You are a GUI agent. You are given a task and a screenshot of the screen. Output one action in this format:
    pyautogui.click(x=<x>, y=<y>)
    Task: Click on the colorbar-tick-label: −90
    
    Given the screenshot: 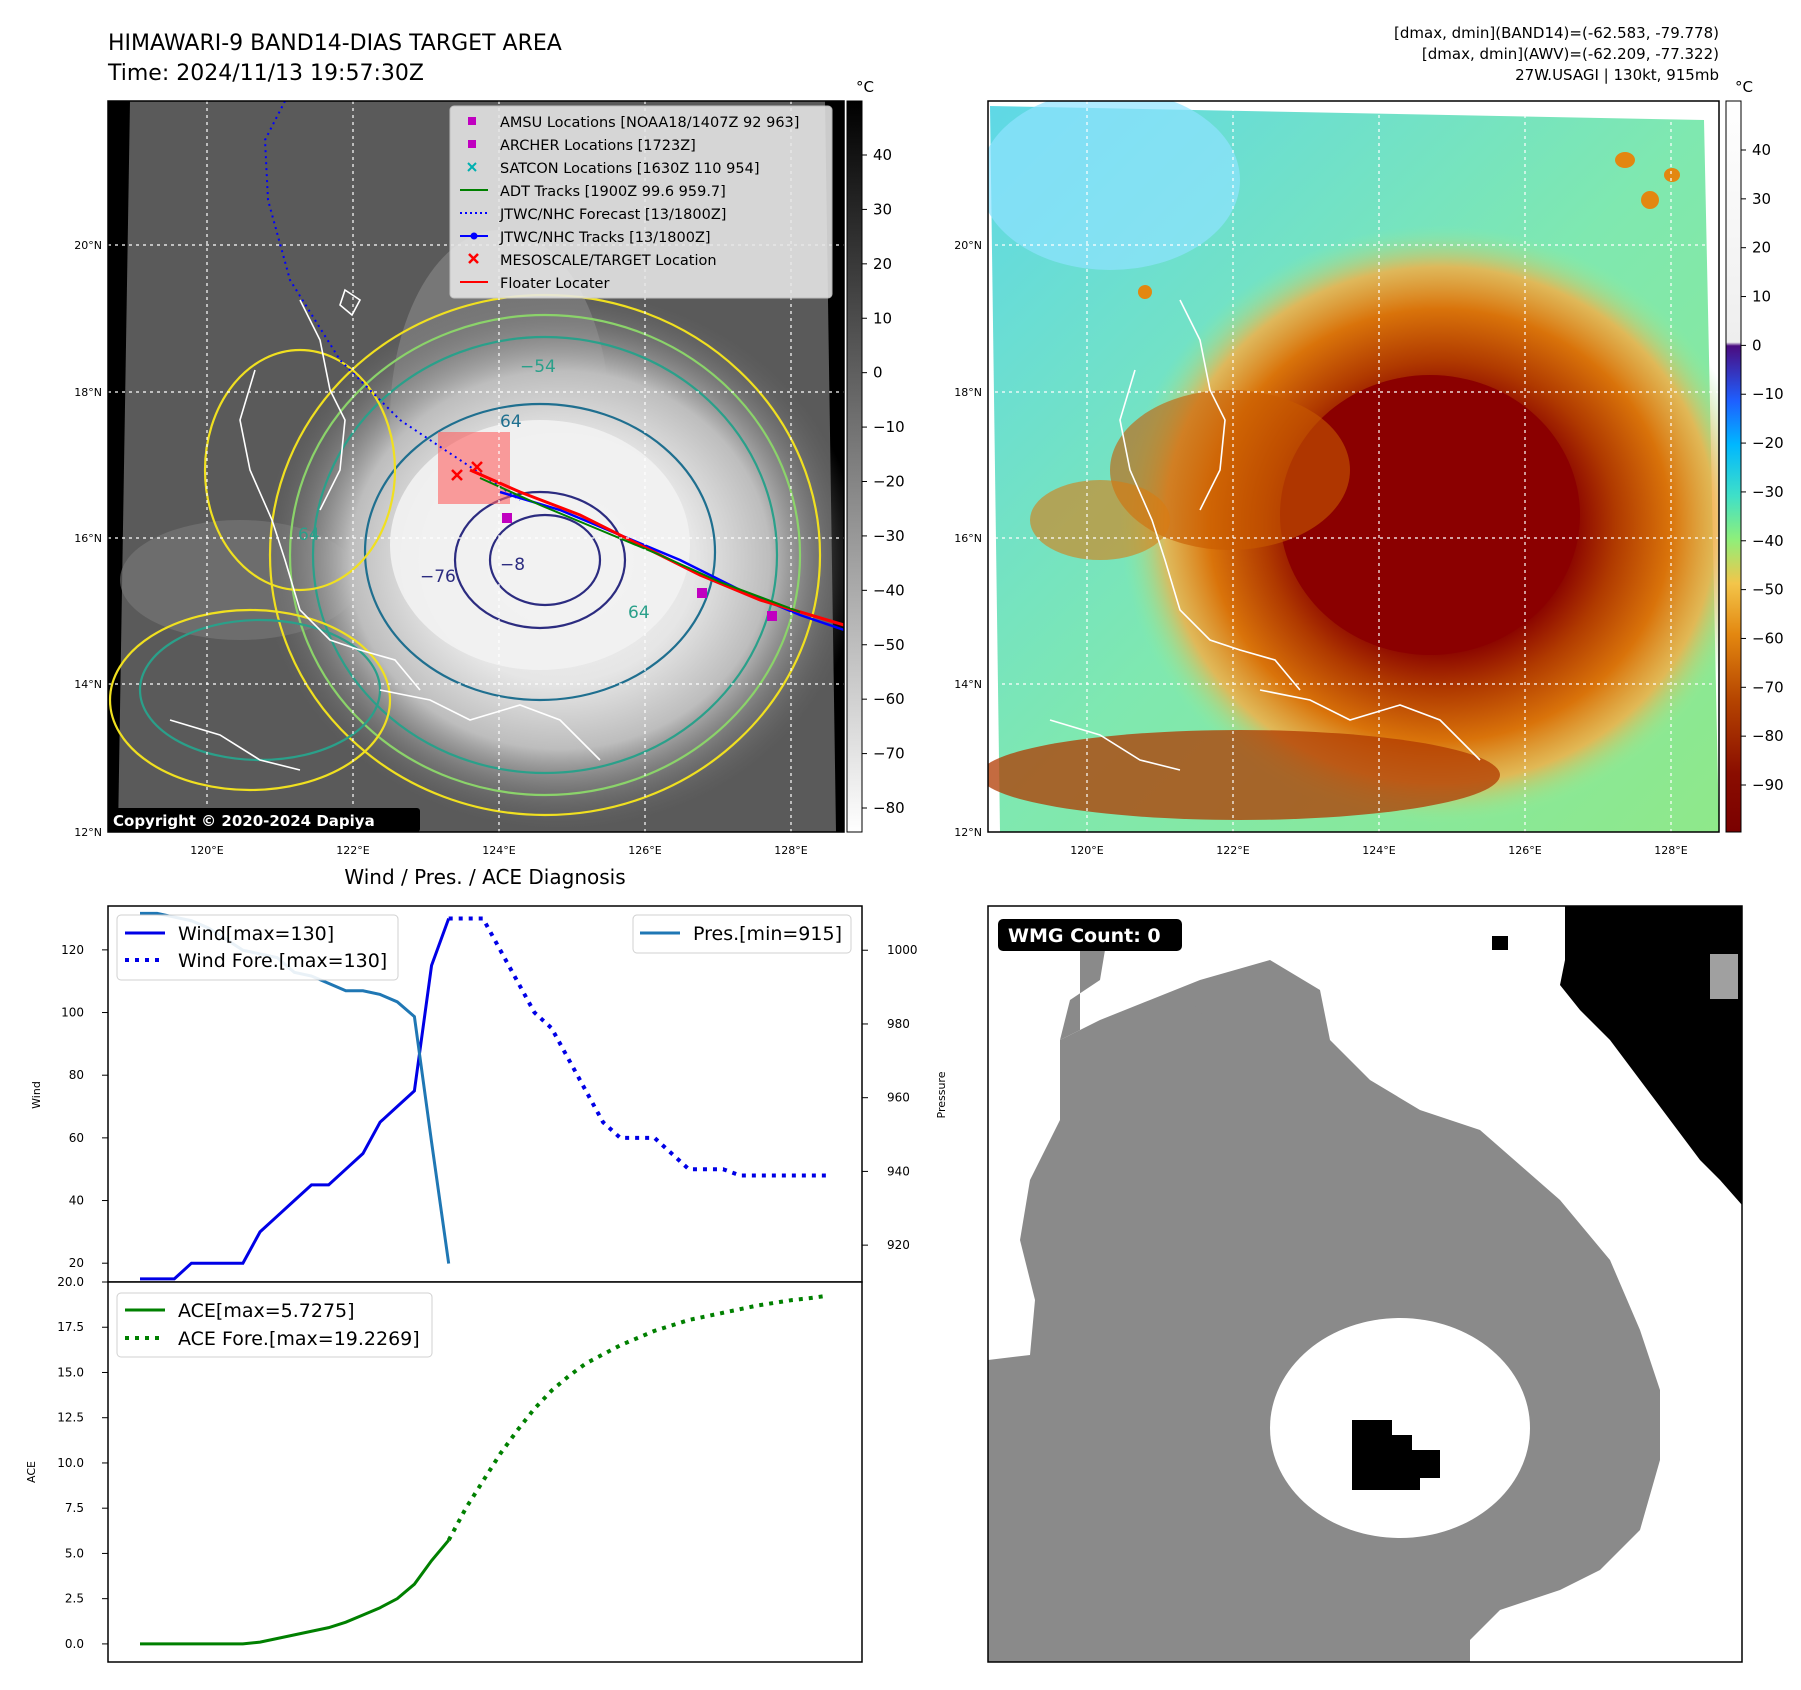 What is the action you would take?
    pyautogui.click(x=1768, y=785)
    